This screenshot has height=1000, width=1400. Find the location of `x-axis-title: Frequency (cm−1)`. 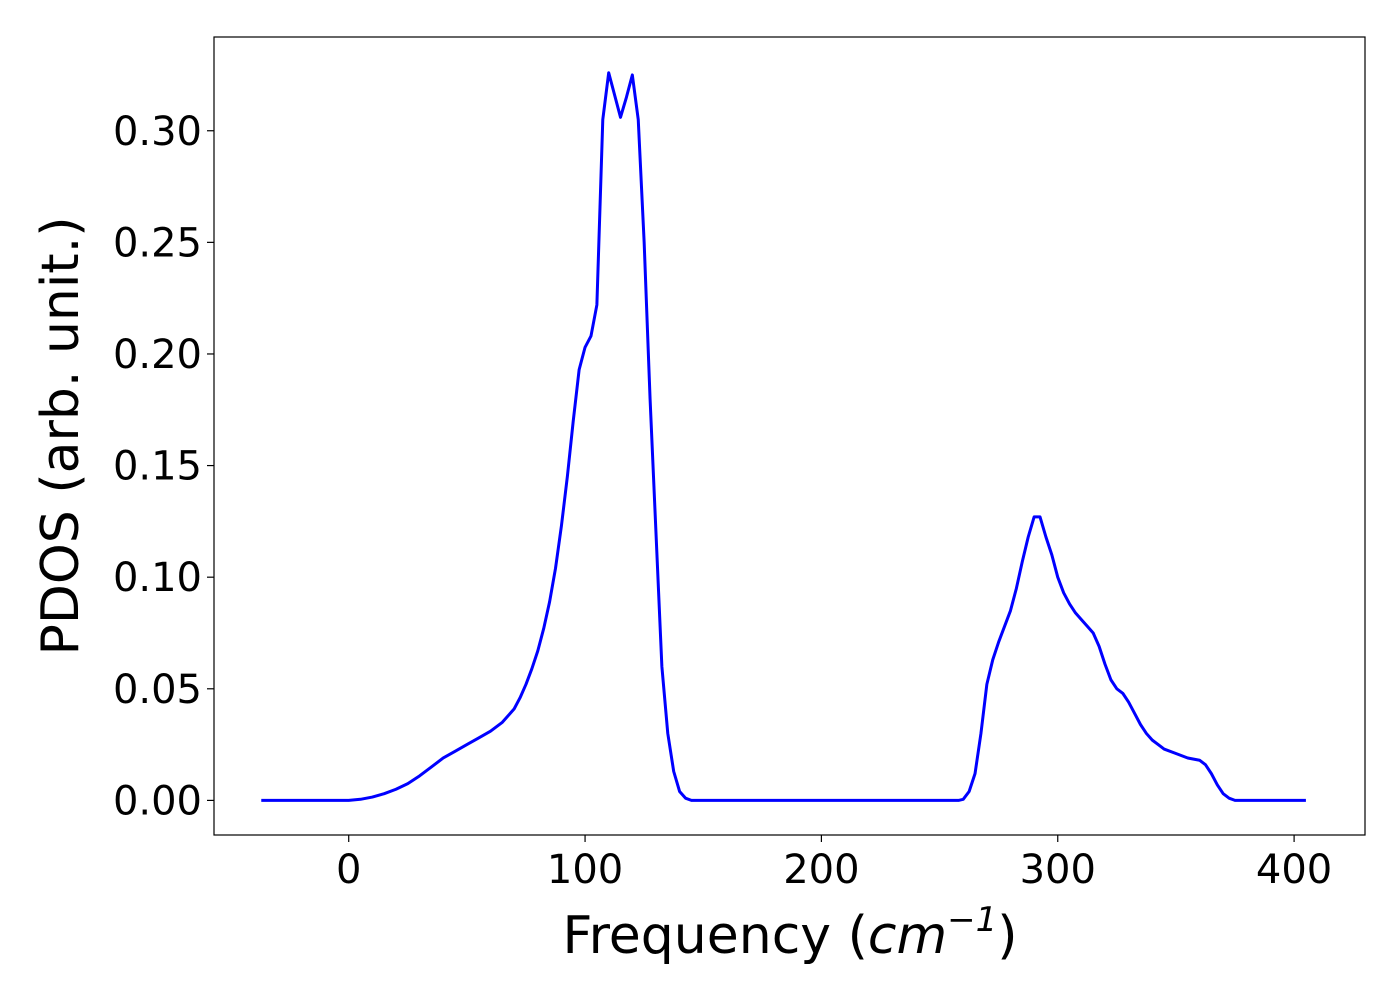

x-axis-title: Frequency (cm−1) is located at coordinates (789, 933).